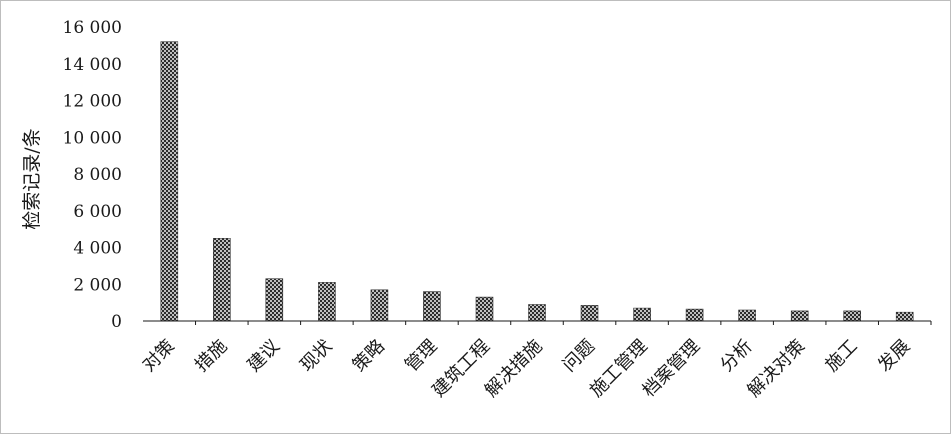 The height and width of the screenshot is (435, 951). I want to click on x-category-label: 策略, so click(369, 356).